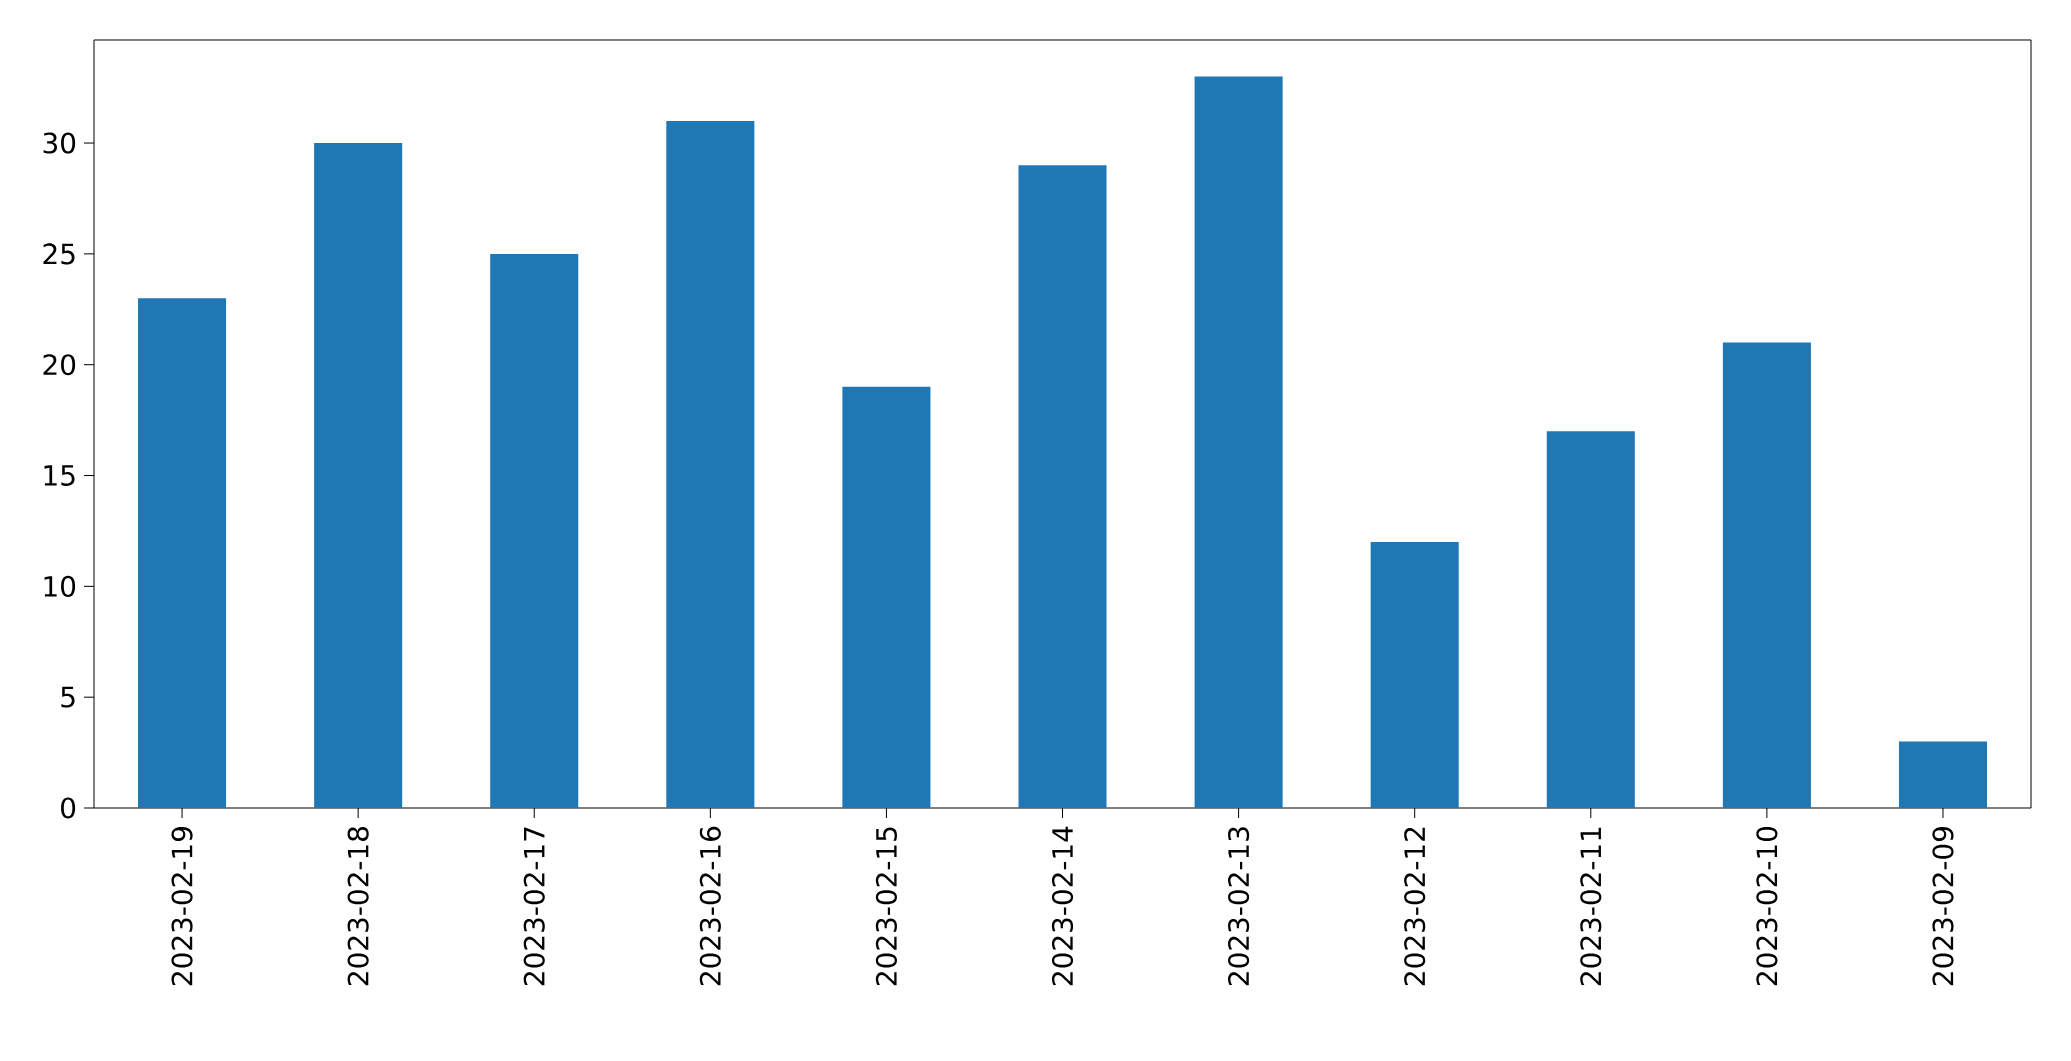  Describe the element at coordinates (1239, 906) in the screenshot. I see `x-tick-label: 2023-02-13` at that location.